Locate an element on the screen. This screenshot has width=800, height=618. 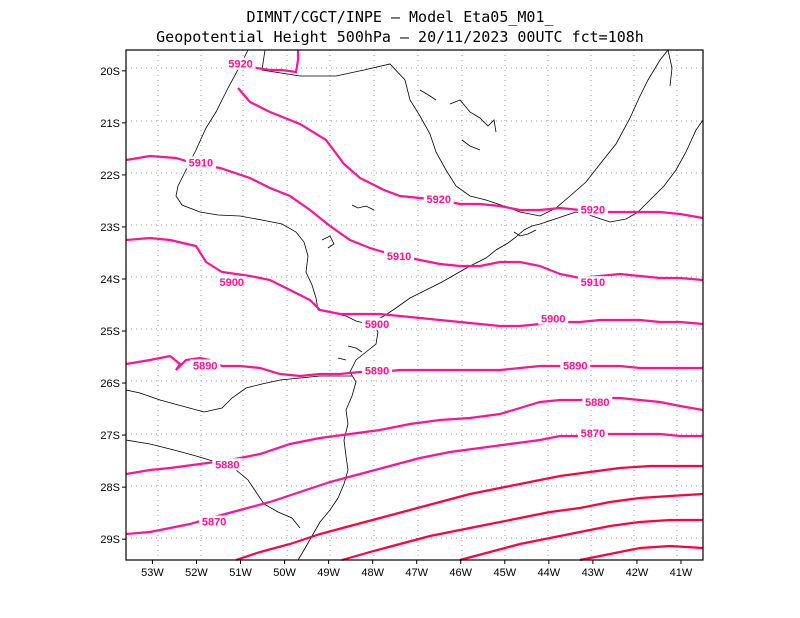
lon-tick-label: 45W is located at coordinates (504, 573).